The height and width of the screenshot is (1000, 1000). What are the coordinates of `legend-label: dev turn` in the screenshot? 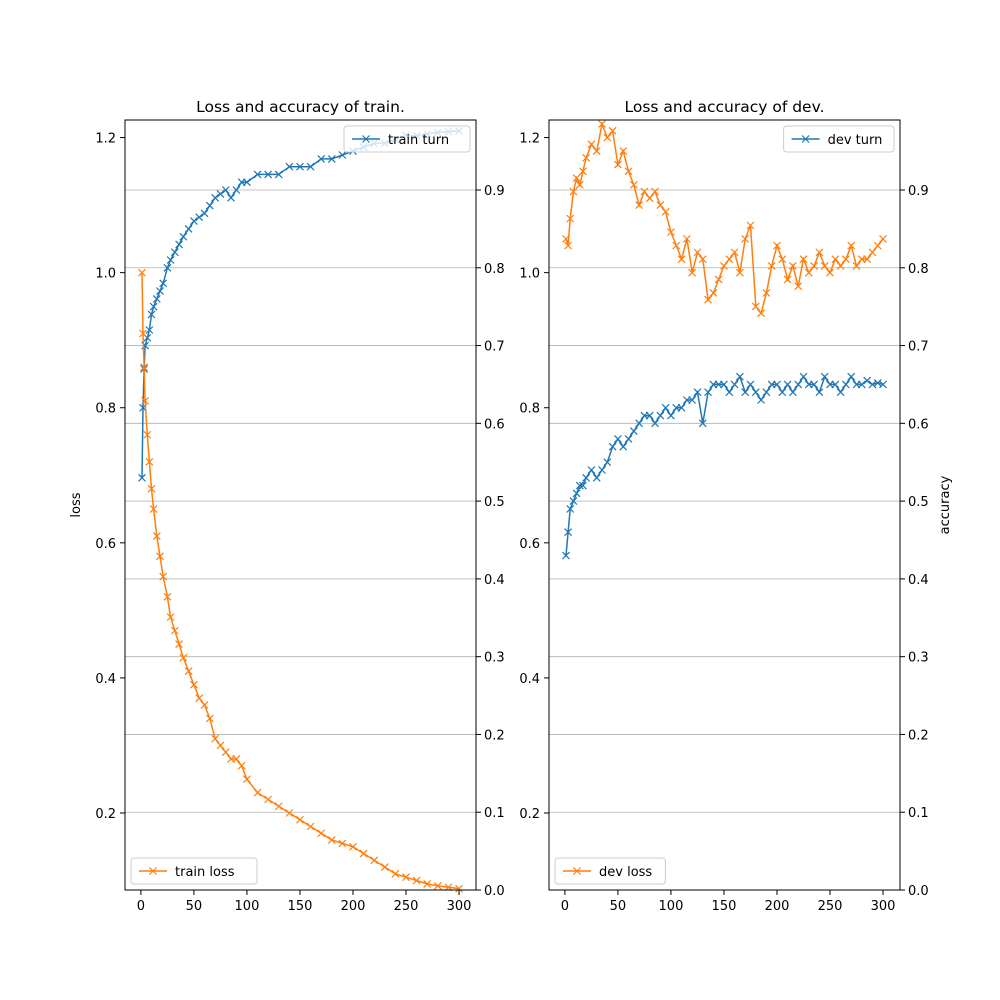 It's located at (855, 140).